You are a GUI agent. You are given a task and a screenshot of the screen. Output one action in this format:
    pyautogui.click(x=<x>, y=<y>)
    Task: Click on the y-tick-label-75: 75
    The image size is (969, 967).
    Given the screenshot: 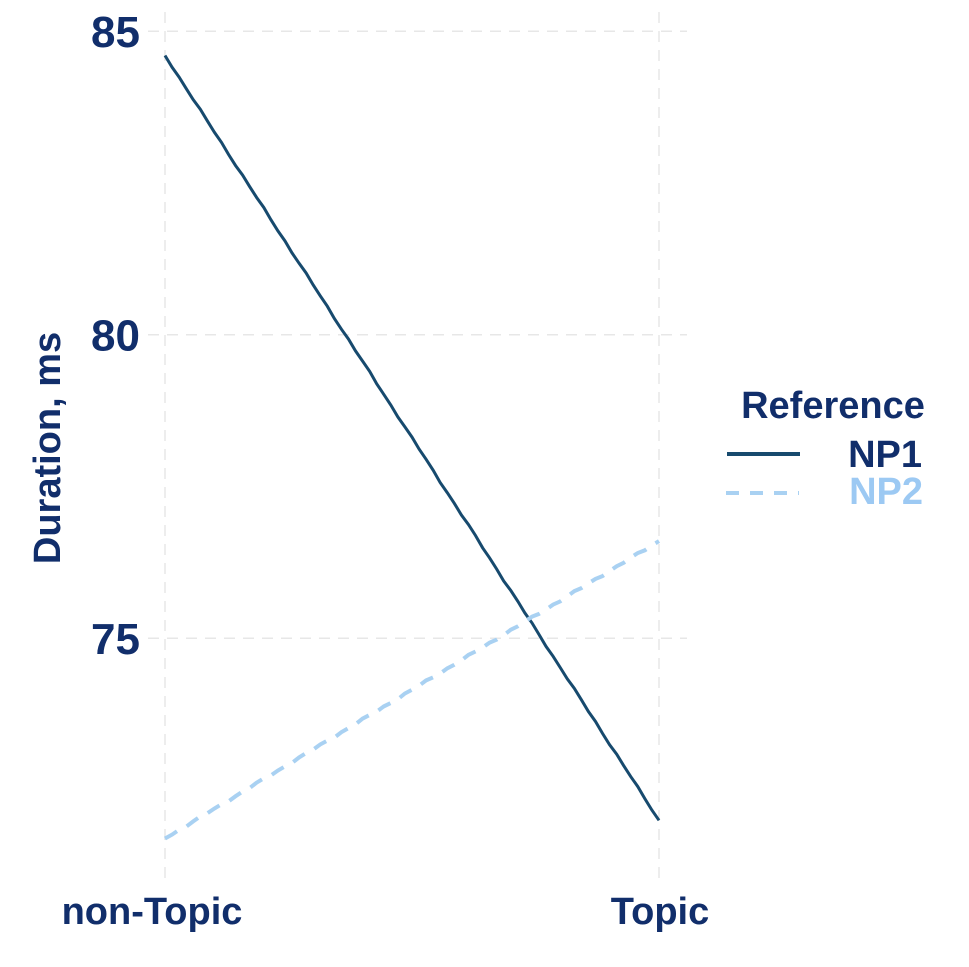 What is the action you would take?
    pyautogui.click(x=115, y=639)
    